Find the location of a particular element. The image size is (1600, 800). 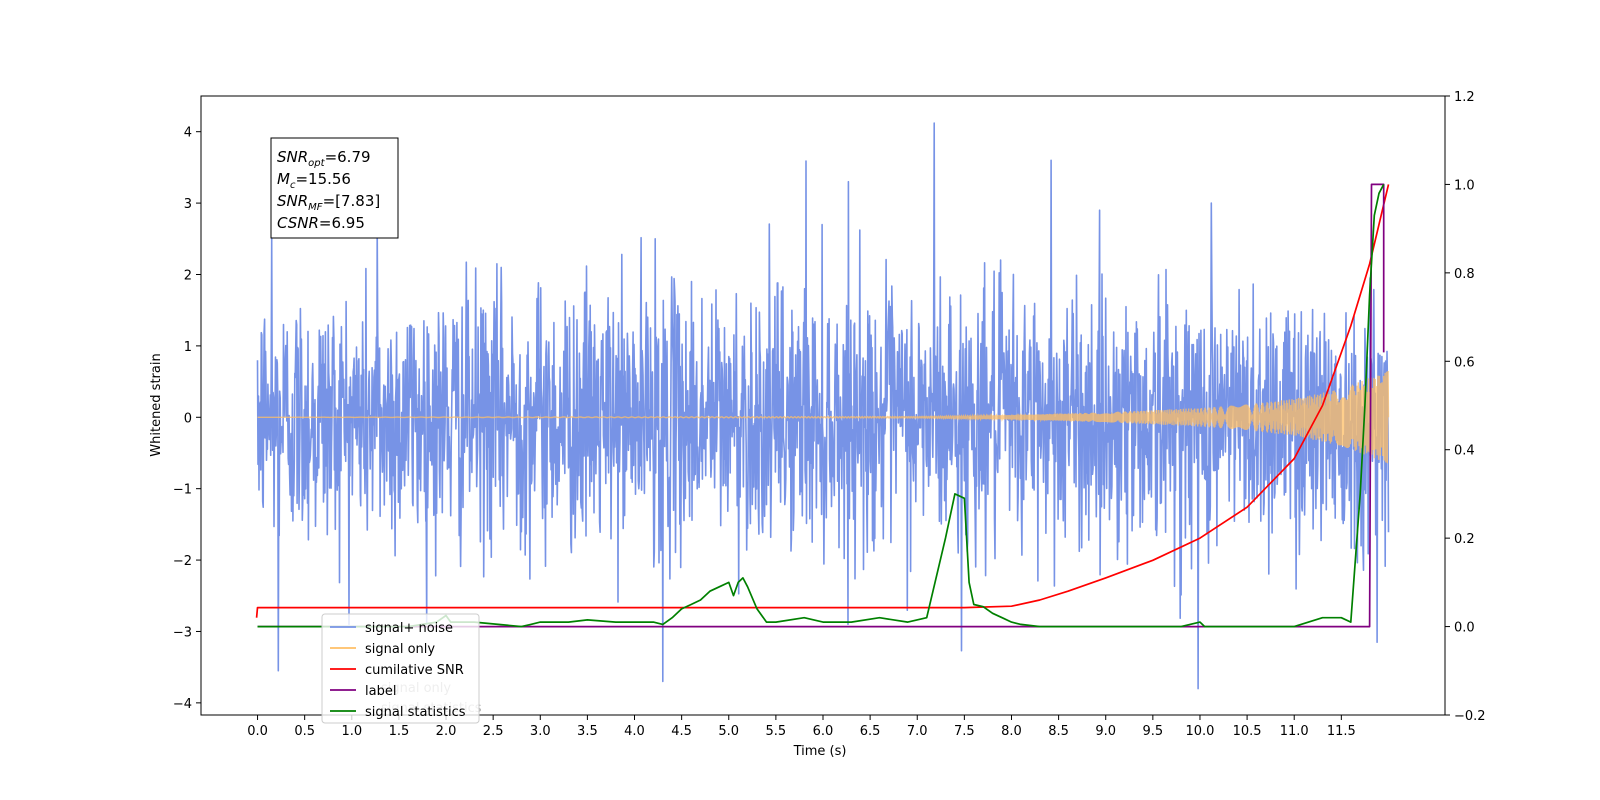

x-tick-label: 6.0 is located at coordinates (823, 731).